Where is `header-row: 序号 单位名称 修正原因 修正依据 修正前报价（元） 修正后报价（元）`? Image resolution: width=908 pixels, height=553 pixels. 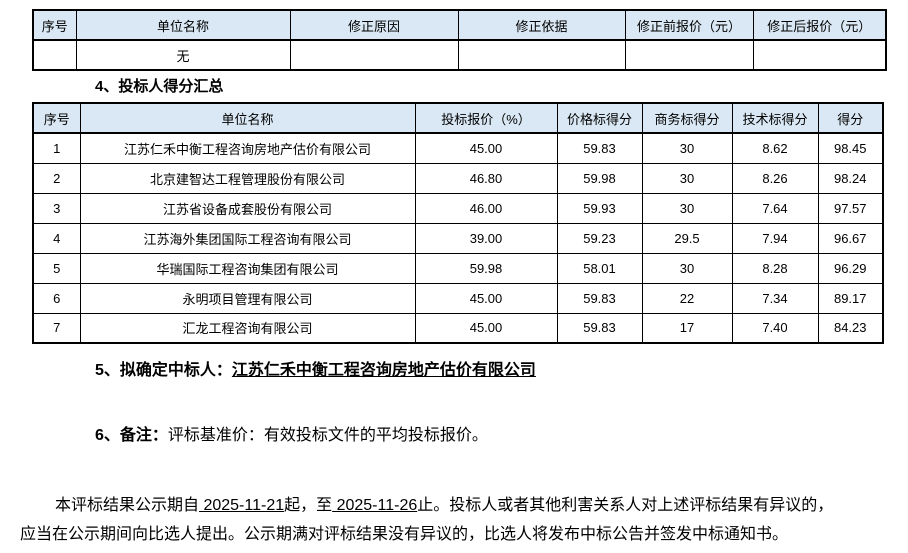
header-row: 序号 单位名称 修正原因 修正依据 修正前报价（元） 修正后报价（元） is located at coordinates (459, 25).